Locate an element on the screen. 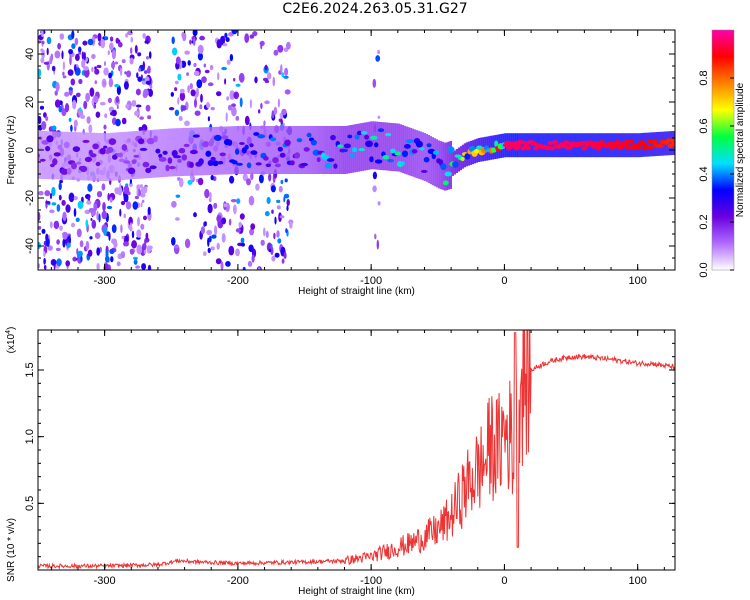 This screenshot has width=750, height=600. colorbar-tick-label: 0.2 is located at coordinates (704, 221).